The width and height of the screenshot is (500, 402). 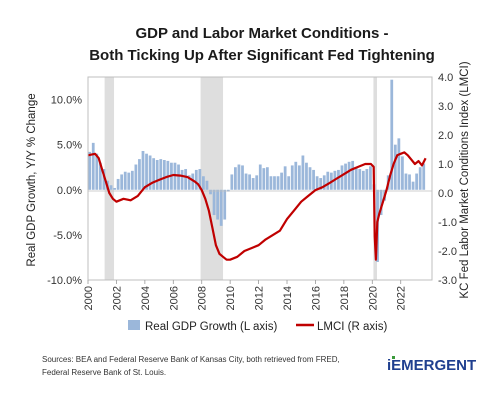 I want to click on right-tick-label: 3.0, so click(x=445, y=107).